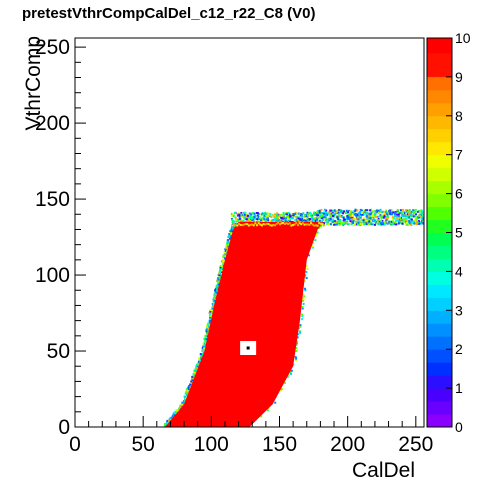  What do you see at coordinates (52, 199) in the screenshot?
I see `y-tick-label: 150` at bounding box center [52, 199].